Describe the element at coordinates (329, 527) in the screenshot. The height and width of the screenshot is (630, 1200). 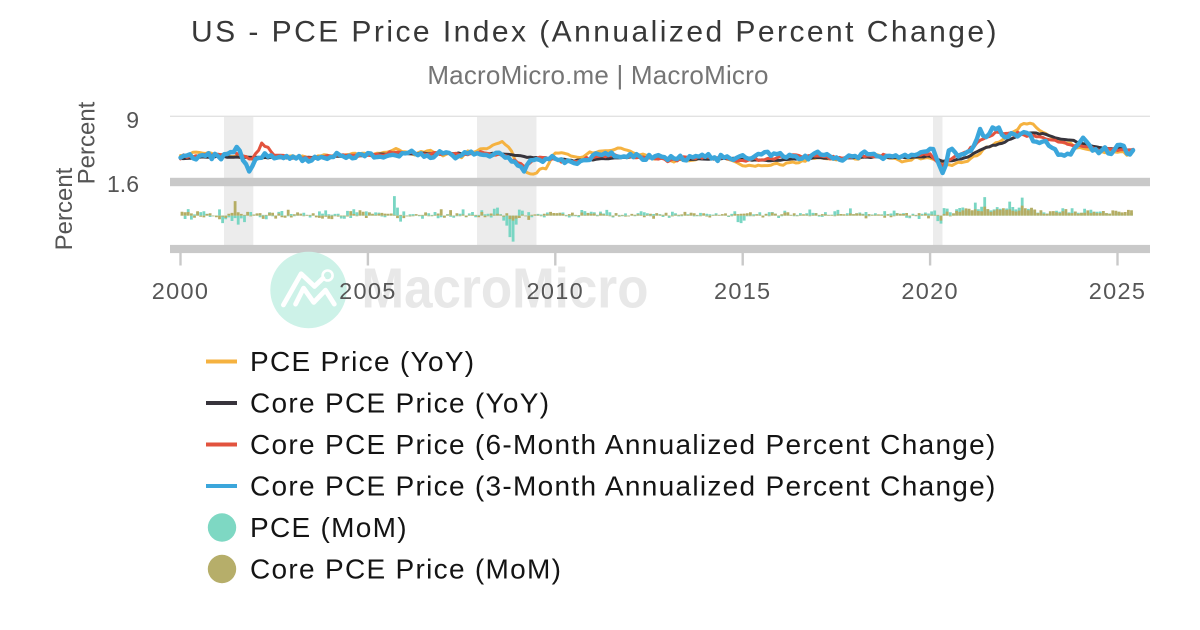
I see `svg-text: PCE (MoM)` at that location.